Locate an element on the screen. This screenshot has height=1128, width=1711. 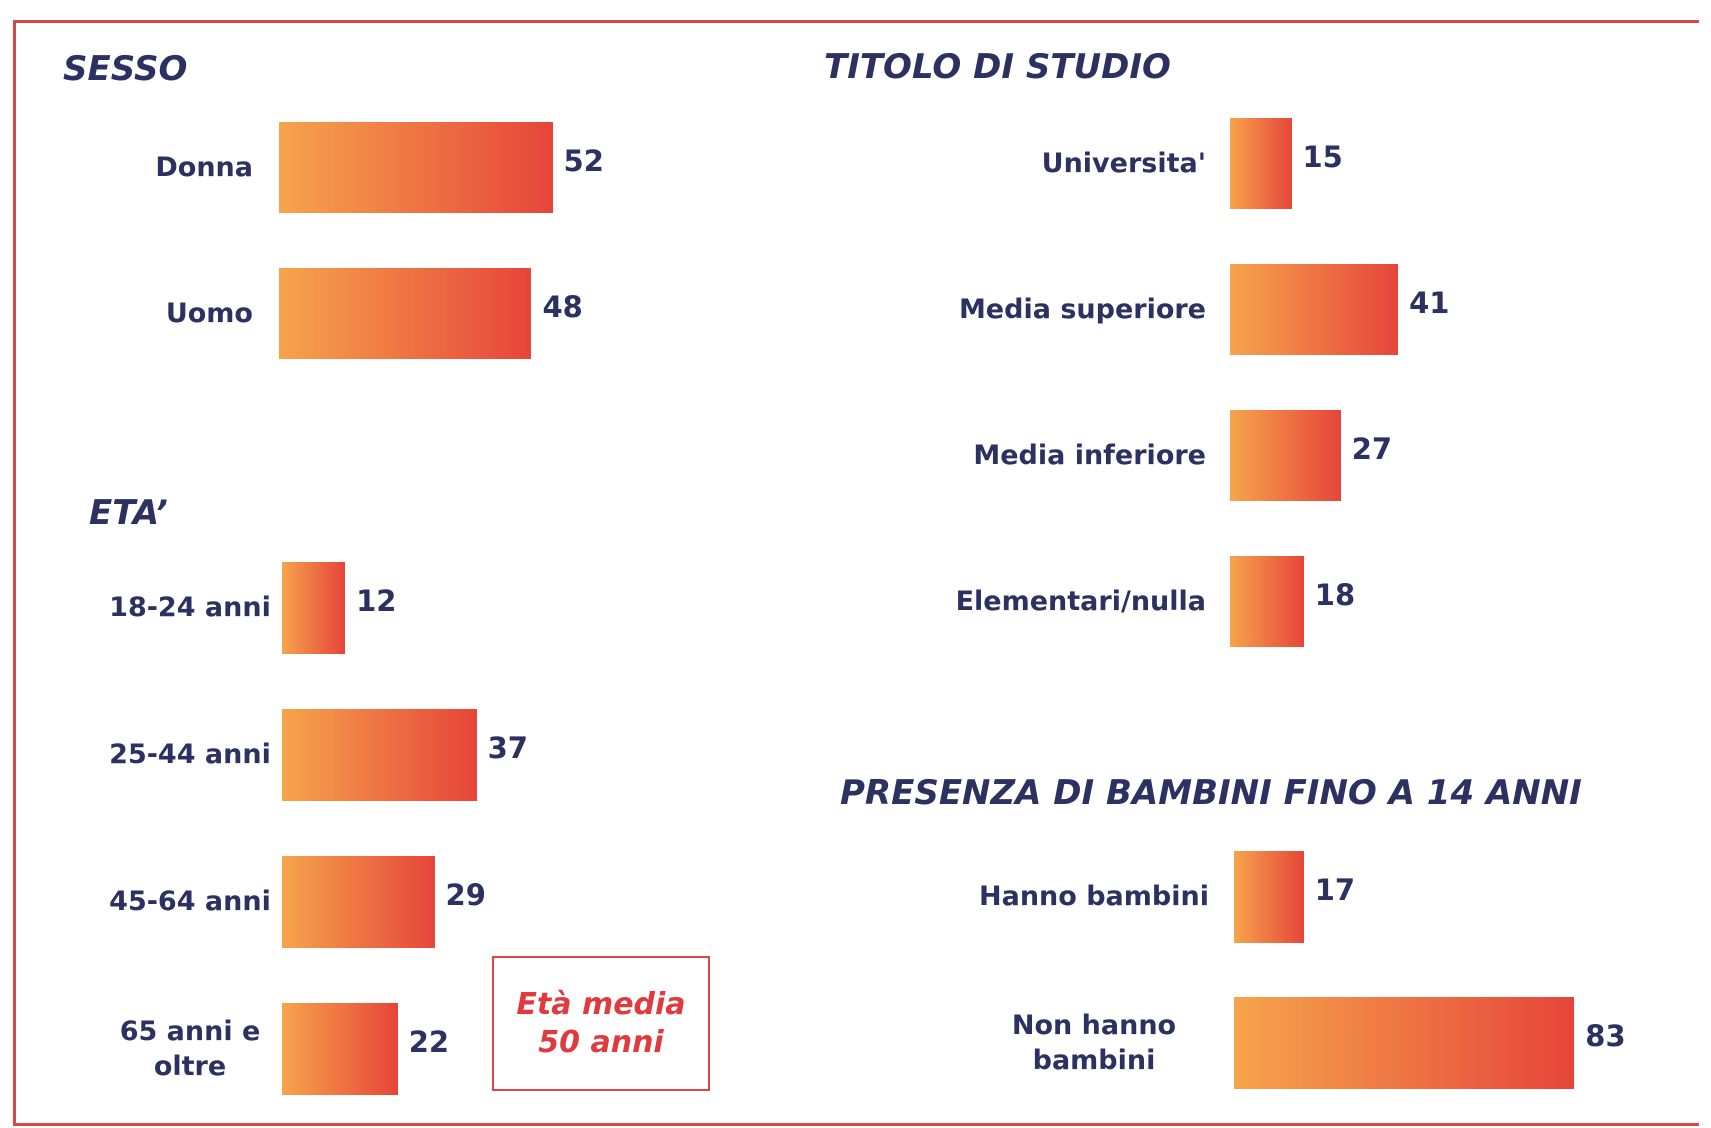
category-label: Elementari/nulla is located at coordinates (1080, 601).